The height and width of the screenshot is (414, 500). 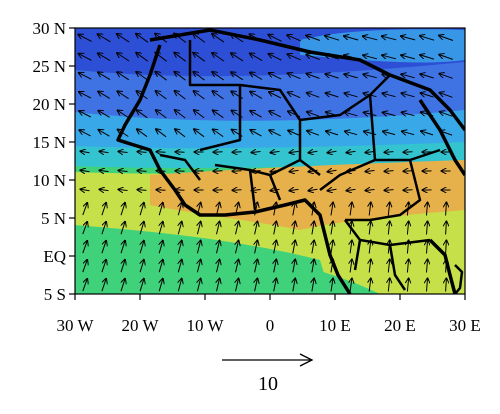 What do you see at coordinates (268, 374) in the screenshot?
I see `reference-vector: 10` at bounding box center [268, 374].